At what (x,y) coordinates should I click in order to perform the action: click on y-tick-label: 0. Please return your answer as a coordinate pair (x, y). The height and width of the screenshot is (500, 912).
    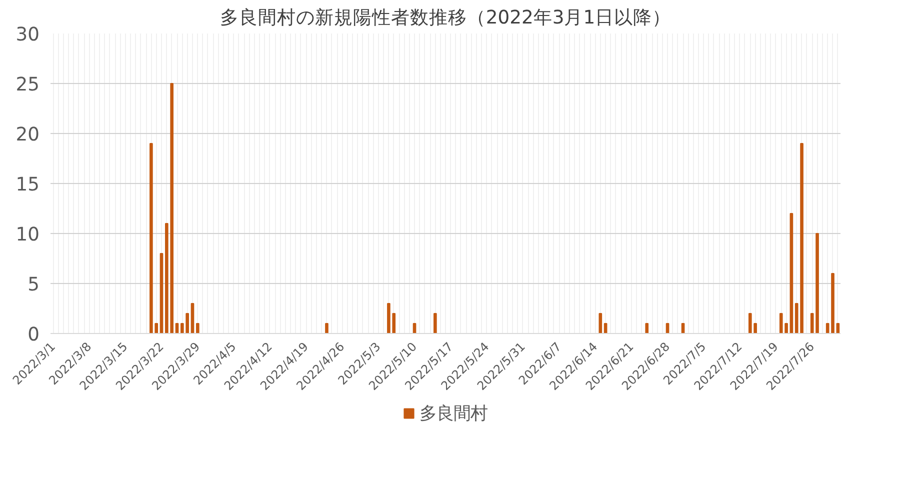
    Looking at the image, I should click on (34, 335).